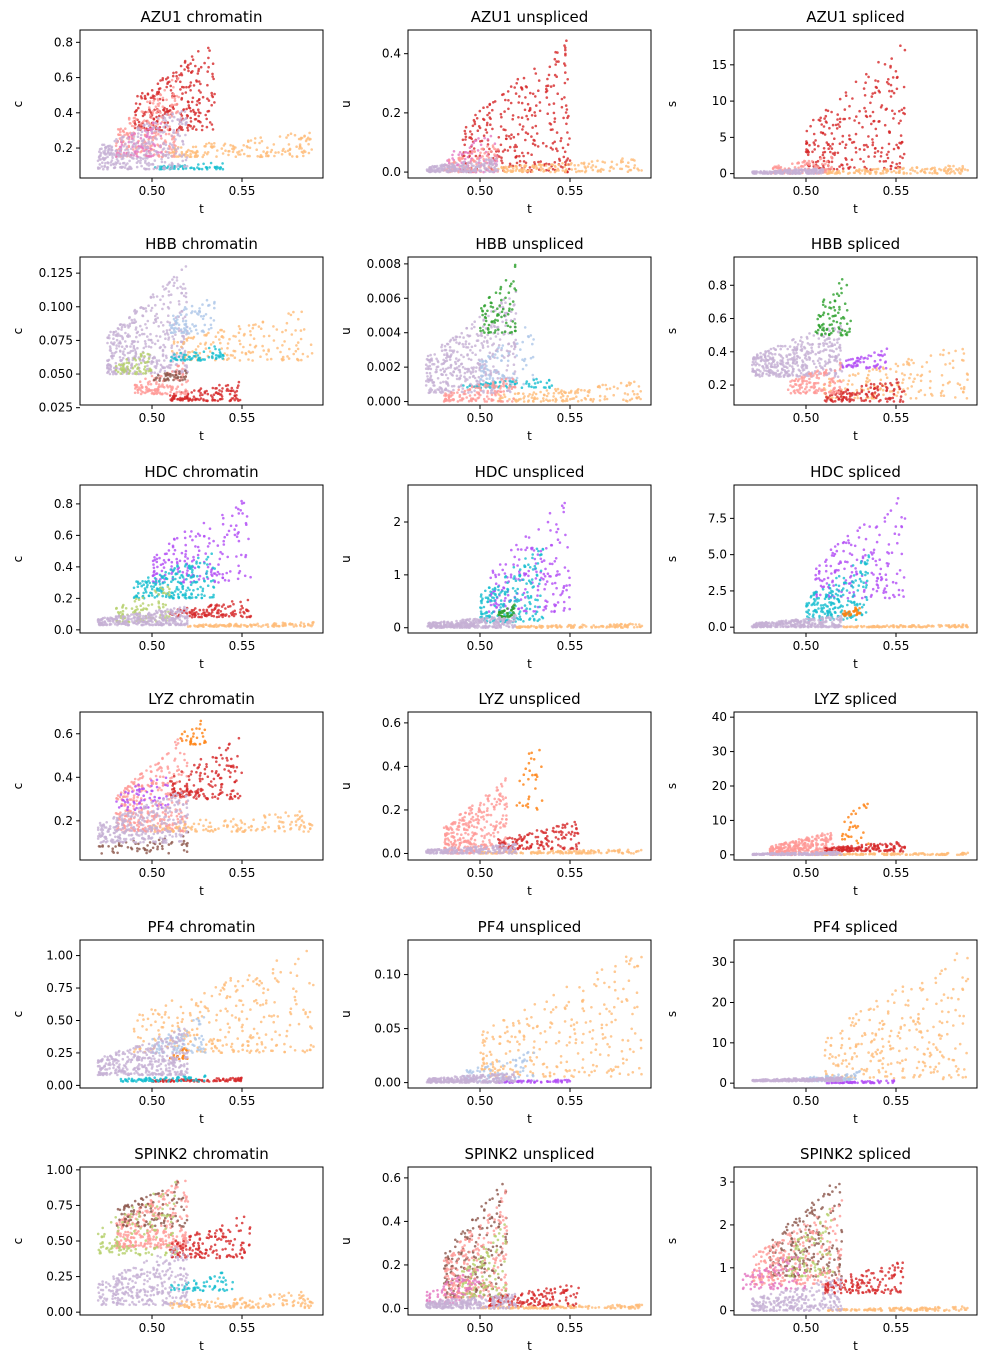  Describe the element at coordinates (471, 342) in the screenshot. I see `point-cloud-lavender` at that location.